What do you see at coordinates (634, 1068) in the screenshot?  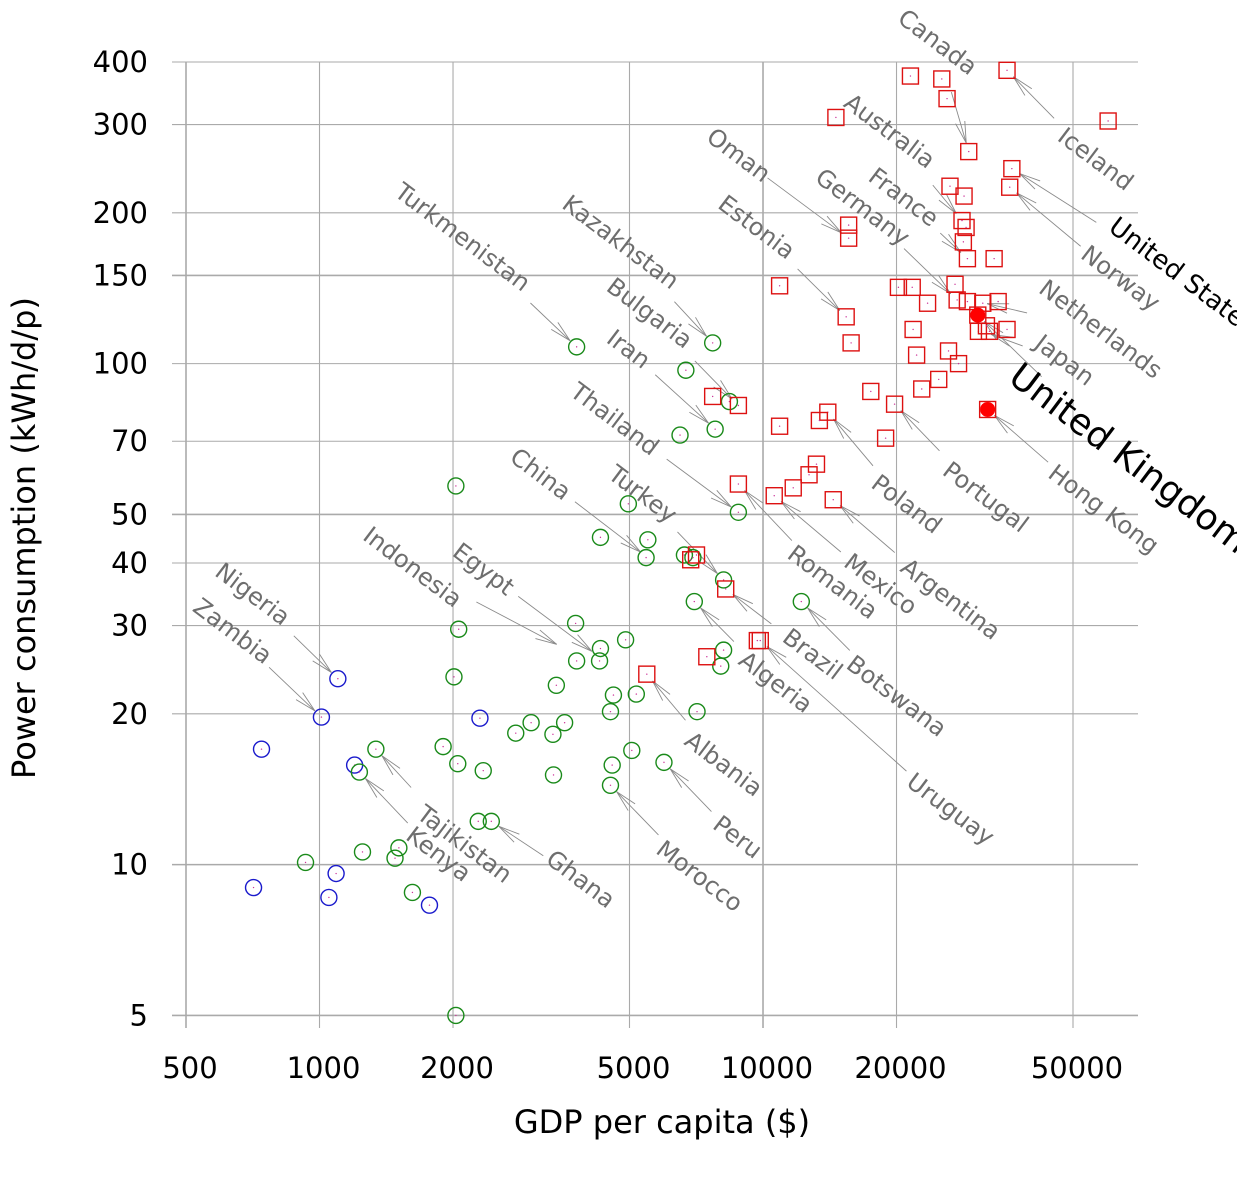 I see `x-tick-label: 5000` at bounding box center [634, 1068].